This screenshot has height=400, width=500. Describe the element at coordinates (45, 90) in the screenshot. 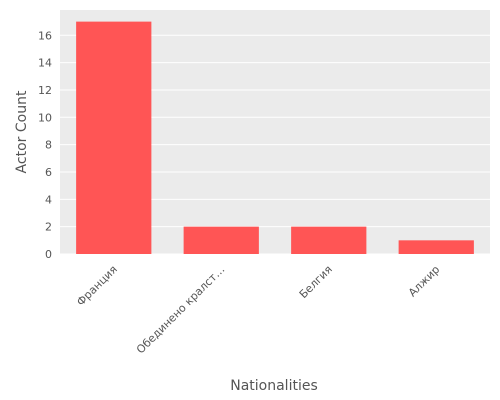

I see `y-tick-label: 12` at that location.